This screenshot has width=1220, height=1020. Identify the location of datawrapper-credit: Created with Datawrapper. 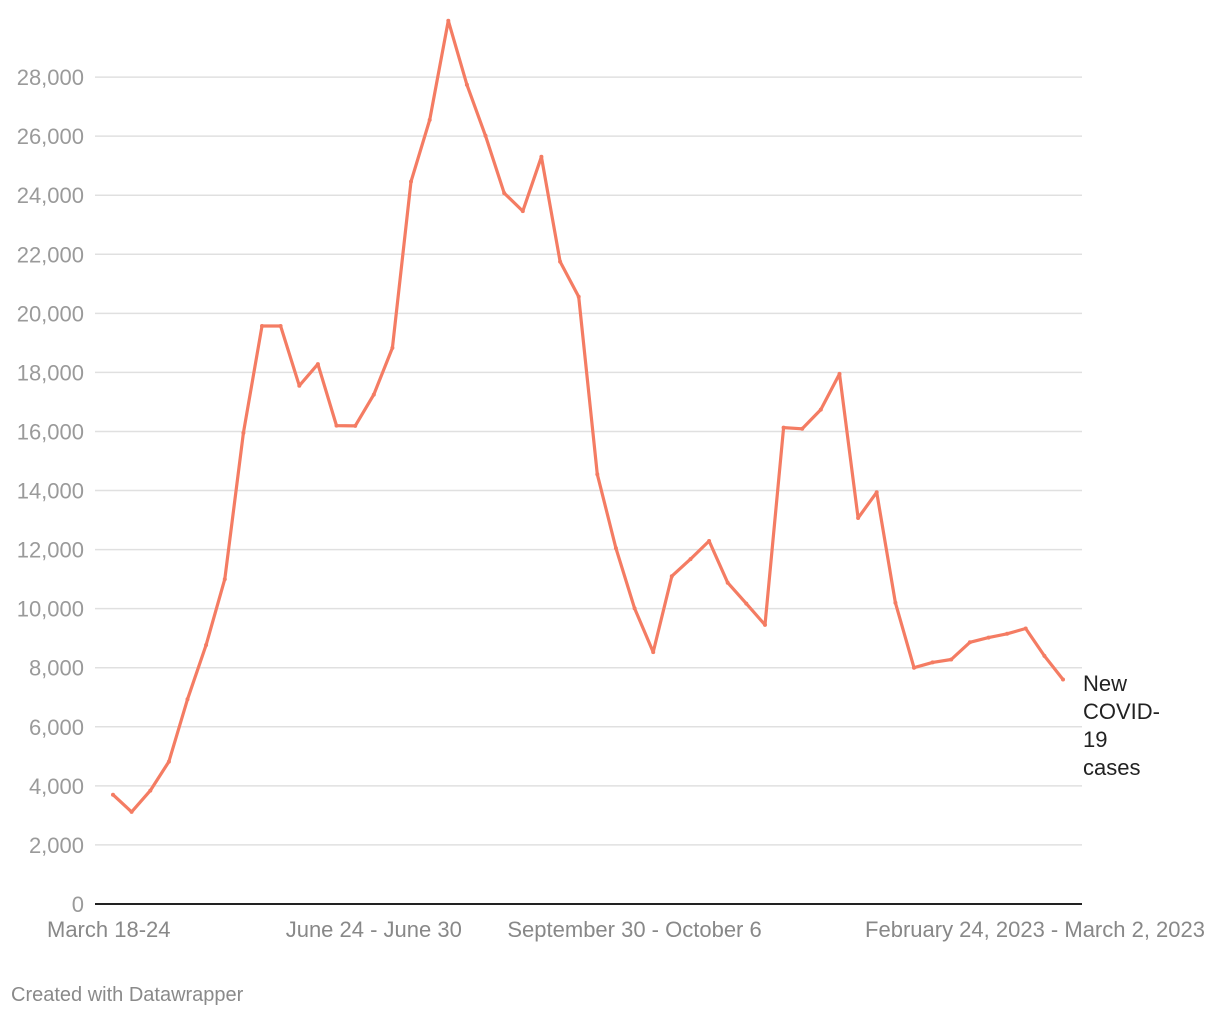
(127, 995).